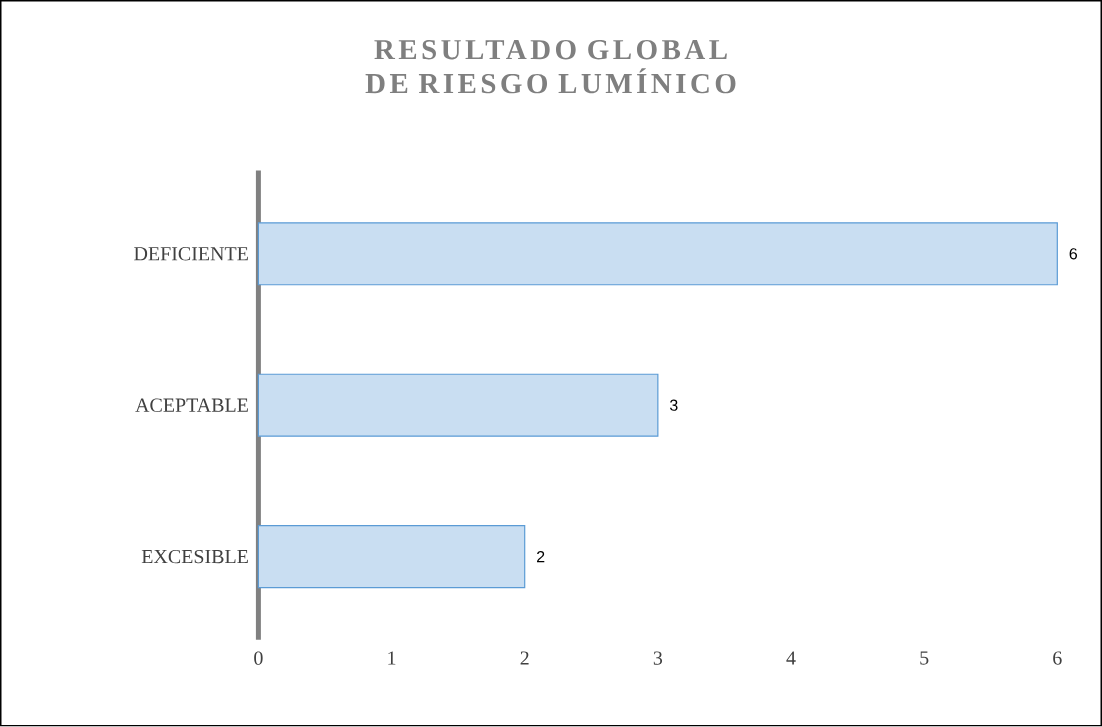 Image resolution: width=1102 pixels, height=727 pixels. Describe the element at coordinates (258, 658) in the screenshot. I see `x-tick-label: 0` at that location.